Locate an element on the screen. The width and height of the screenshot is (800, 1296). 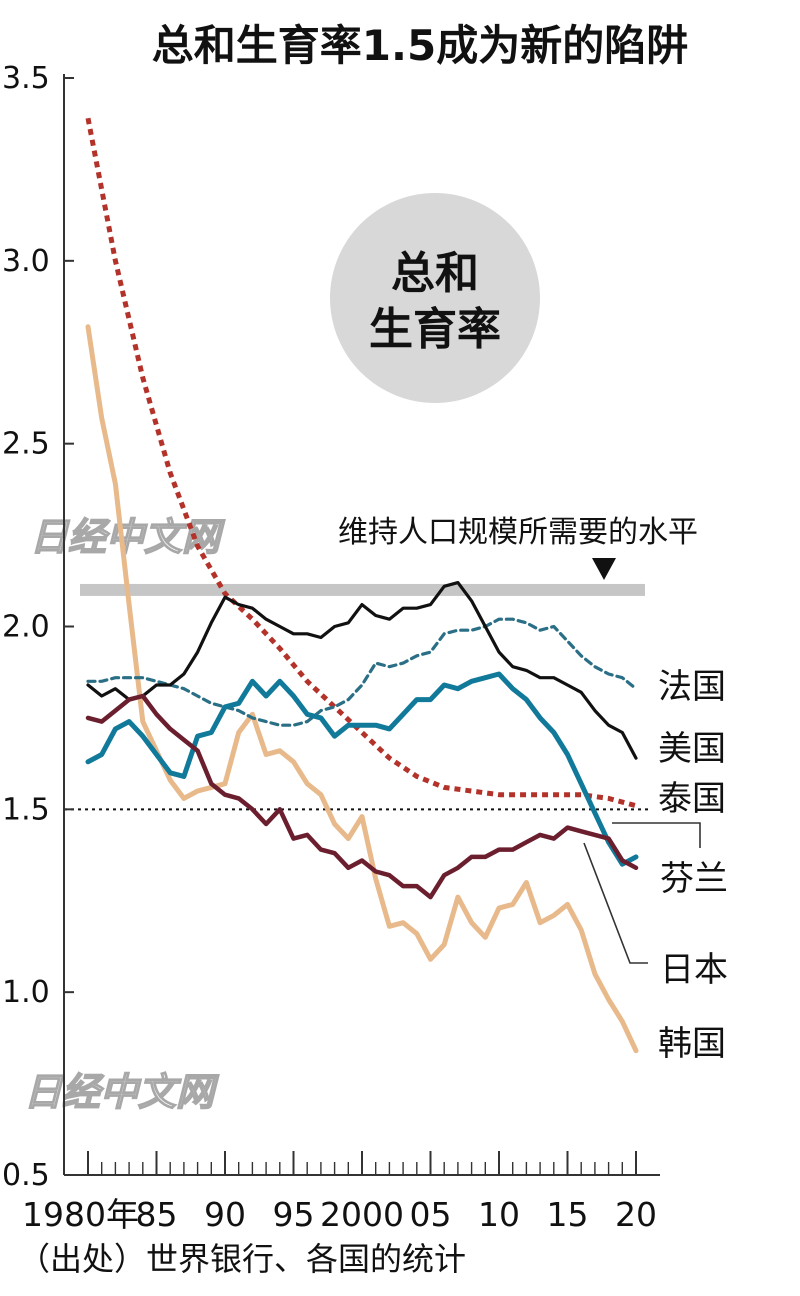
badge-line-2: 生育率 is located at coordinates (435, 329).